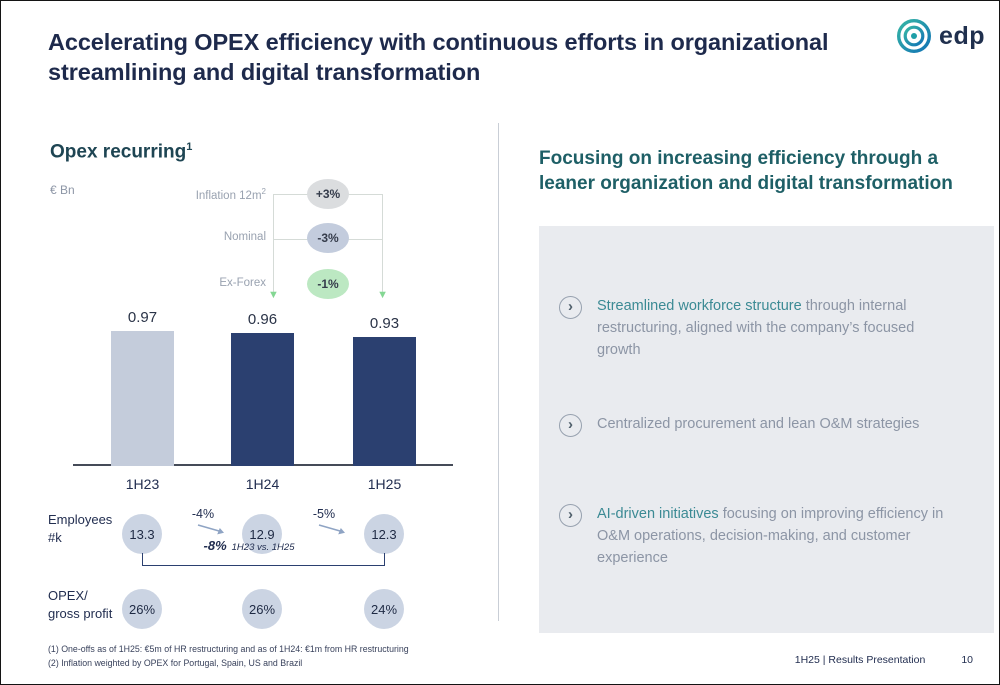 This screenshot has width=1000, height=685. Describe the element at coordinates (62, 190) in the screenshot. I see `axis-unit-label: € Bn` at that location.